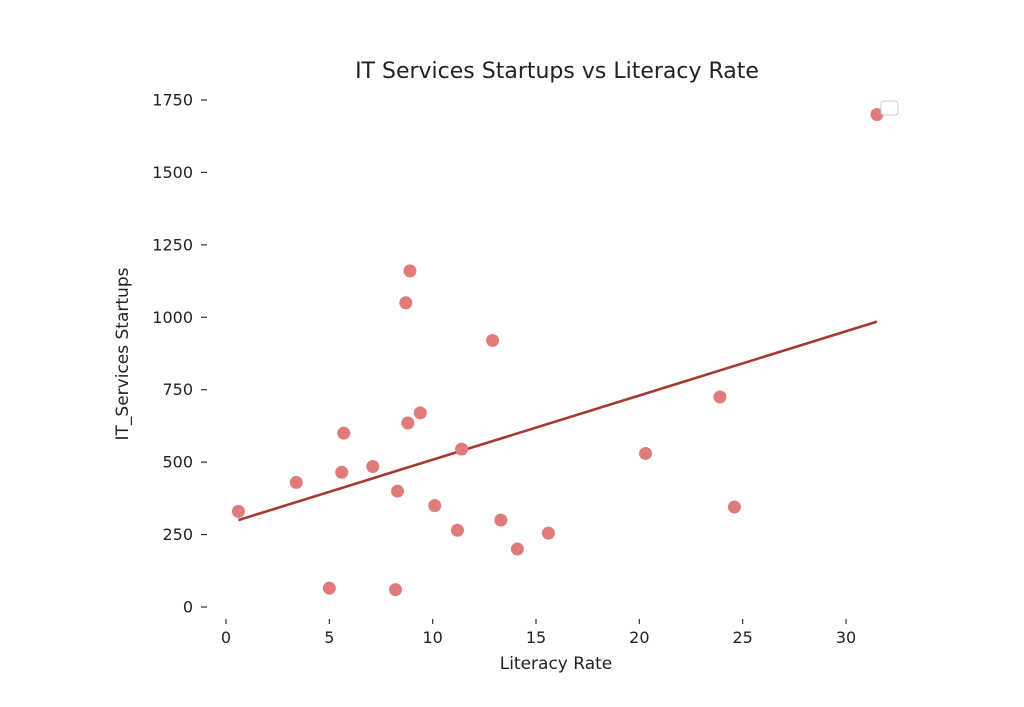 The image size is (1024, 707). I want to click on x-tick-label: 25, so click(742, 637).